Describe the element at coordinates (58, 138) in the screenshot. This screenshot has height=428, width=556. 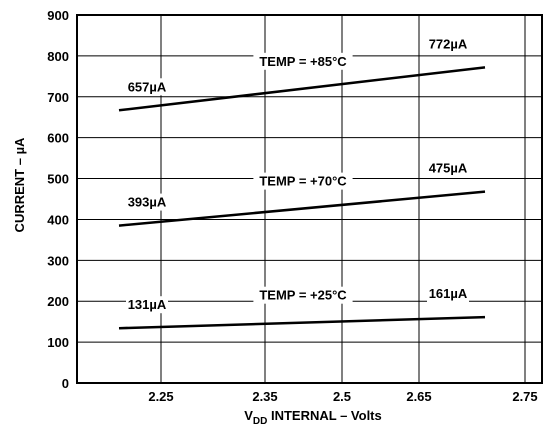
I see `y-tick-label: 600` at that location.